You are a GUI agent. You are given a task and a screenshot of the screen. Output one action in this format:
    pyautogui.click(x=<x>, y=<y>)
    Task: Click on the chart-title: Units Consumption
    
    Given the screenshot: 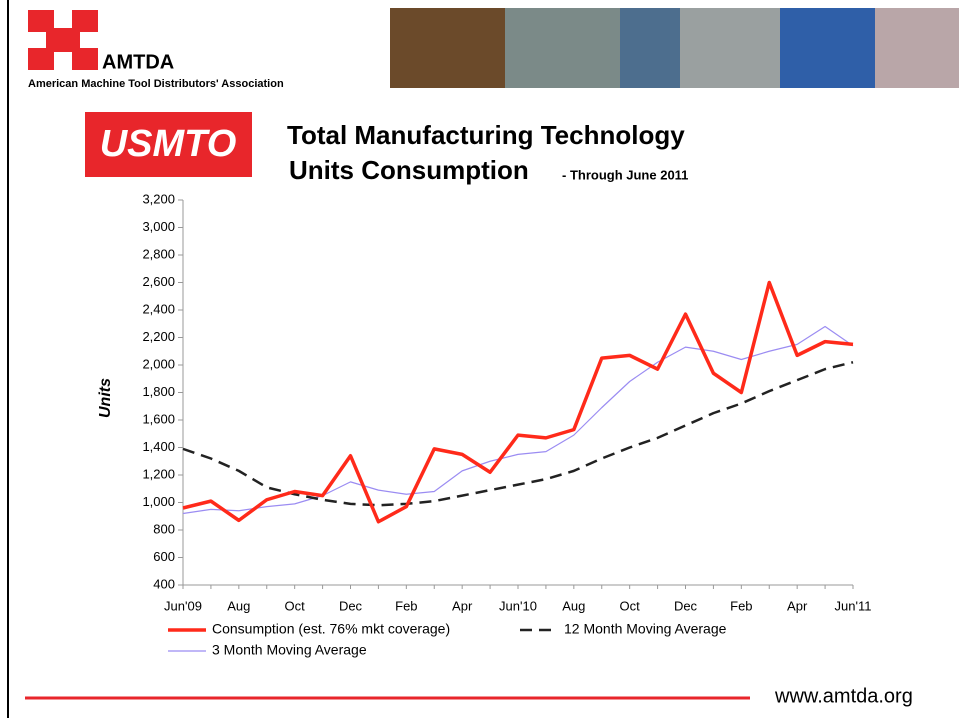 What is the action you would take?
    pyautogui.click(x=409, y=170)
    